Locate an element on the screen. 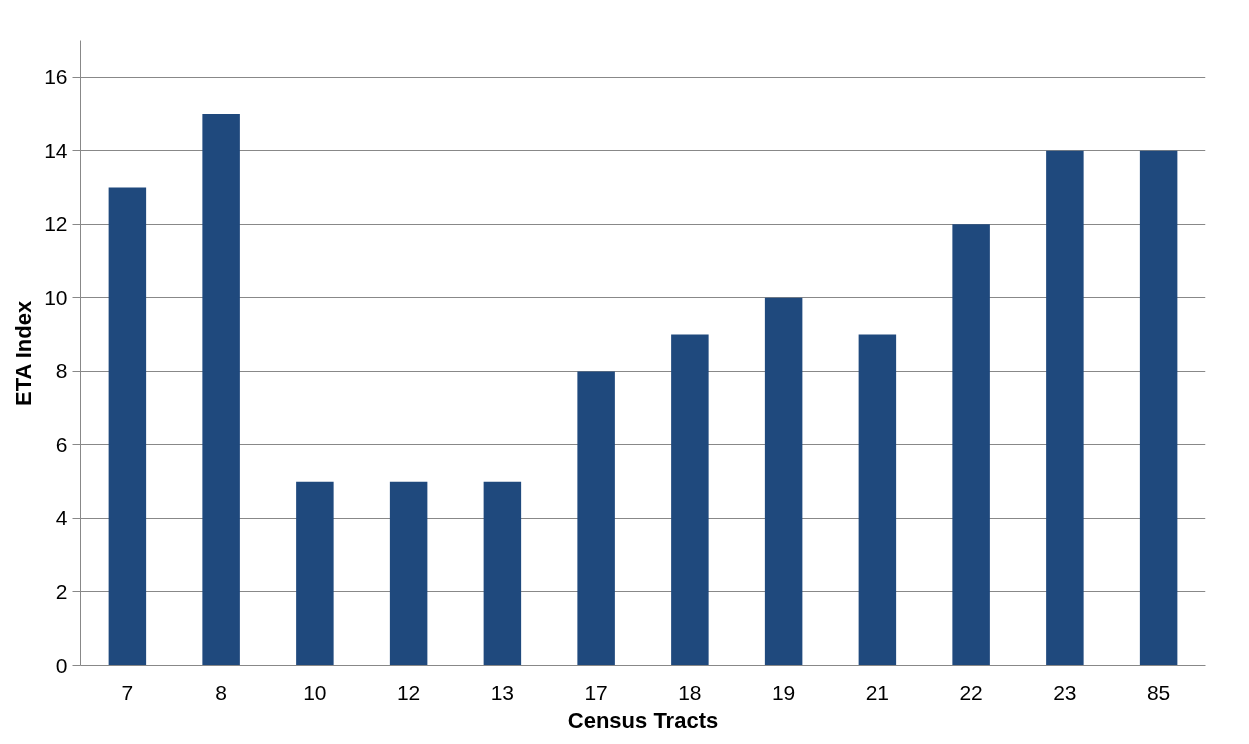  x-tick-label: 17 is located at coordinates (596, 692).